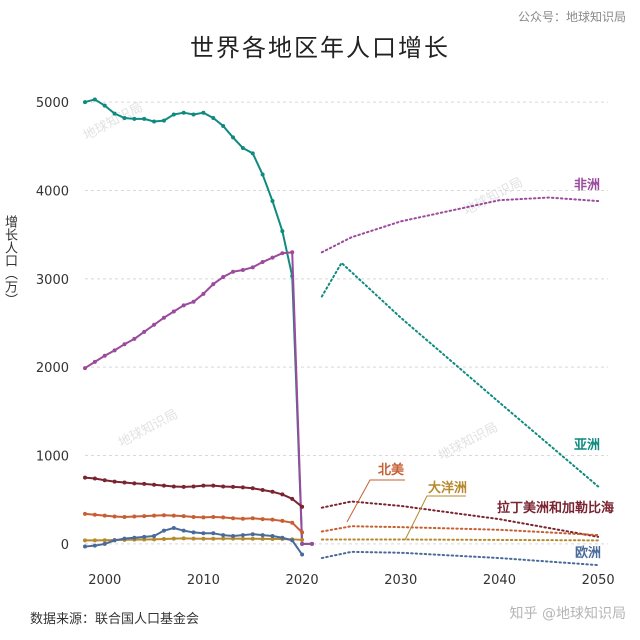 The image size is (640, 640). Describe the element at coordinates (242, 269) in the screenshot. I see `series-1-point-2014` at that location.